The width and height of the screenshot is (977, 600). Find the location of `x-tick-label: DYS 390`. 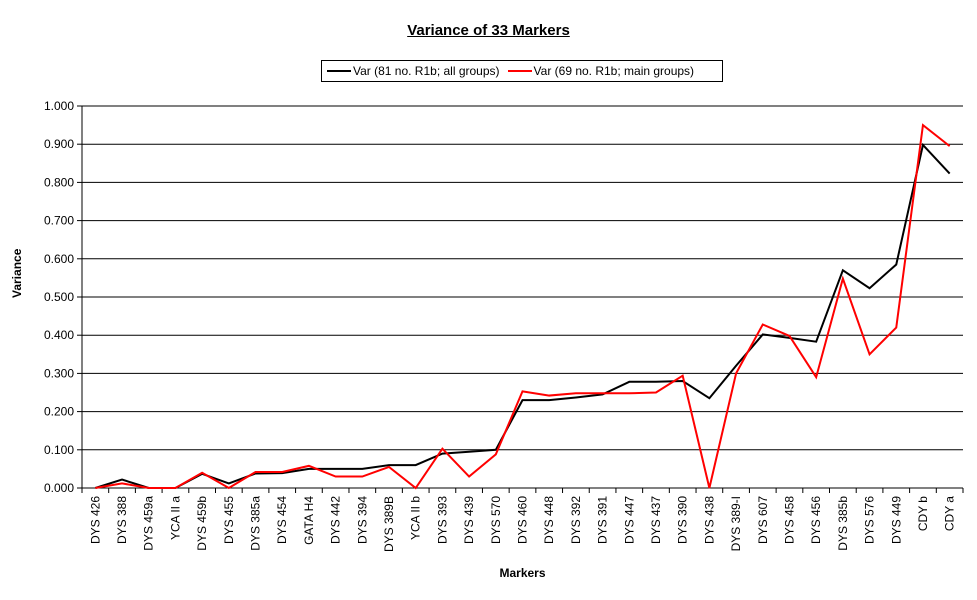

x-tick-label: DYS 390 is located at coordinates (683, 520).